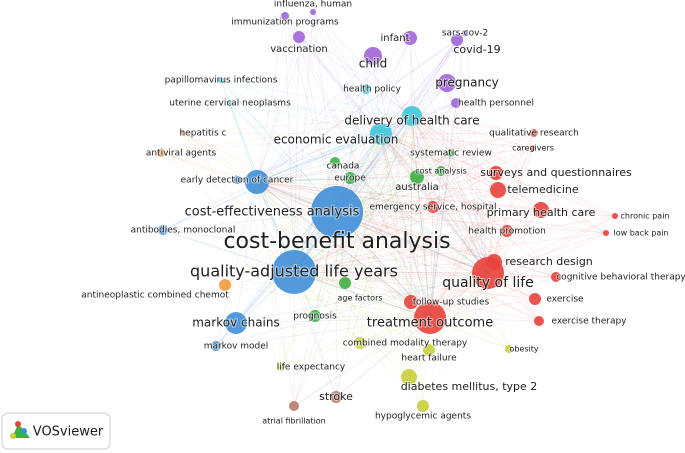 The image size is (685, 453). What do you see at coordinates (429, 359) in the screenshot?
I see `node-label: heart failure` at bounding box center [429, 359].